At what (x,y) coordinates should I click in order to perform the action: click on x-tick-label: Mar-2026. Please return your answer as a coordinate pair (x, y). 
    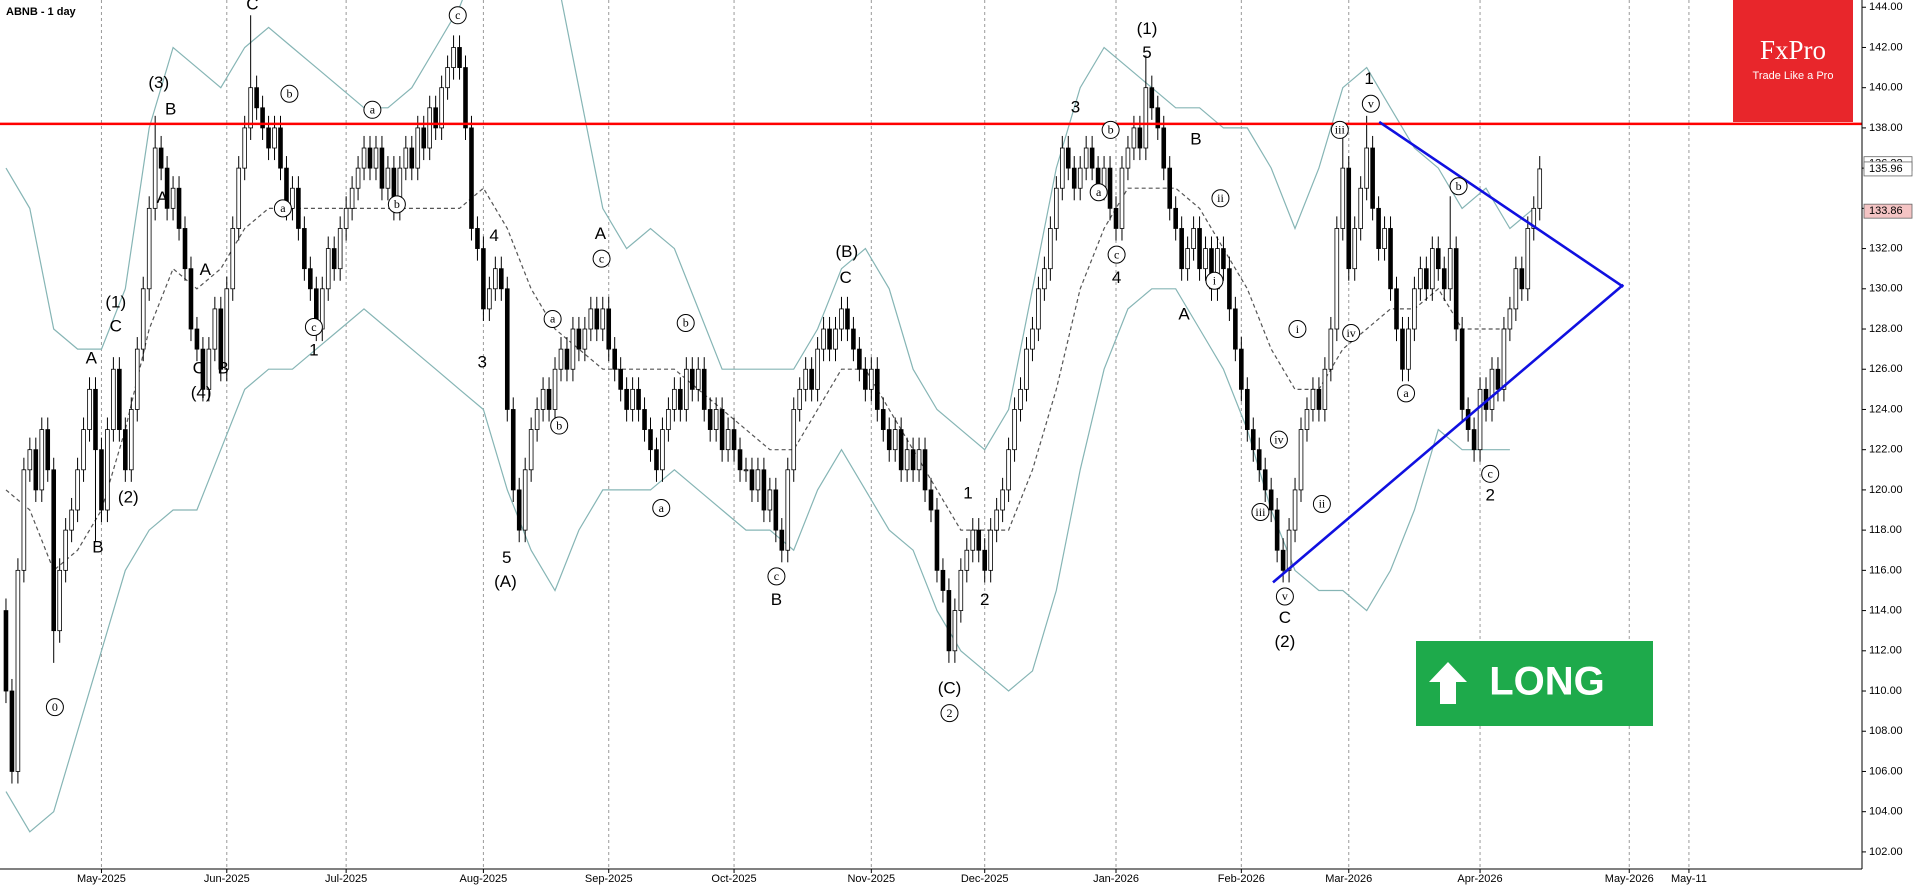
    Looking at the image, I should click on (1348, 879).